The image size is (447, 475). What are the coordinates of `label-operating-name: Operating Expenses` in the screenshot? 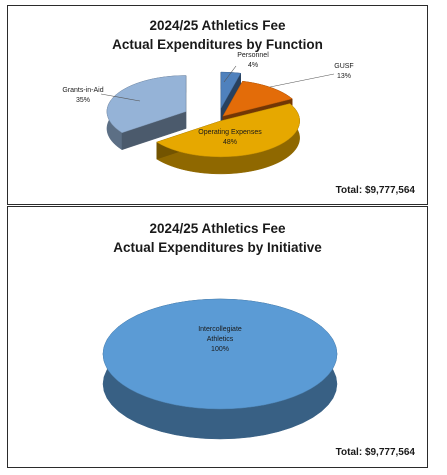 It's located at (230, 132).